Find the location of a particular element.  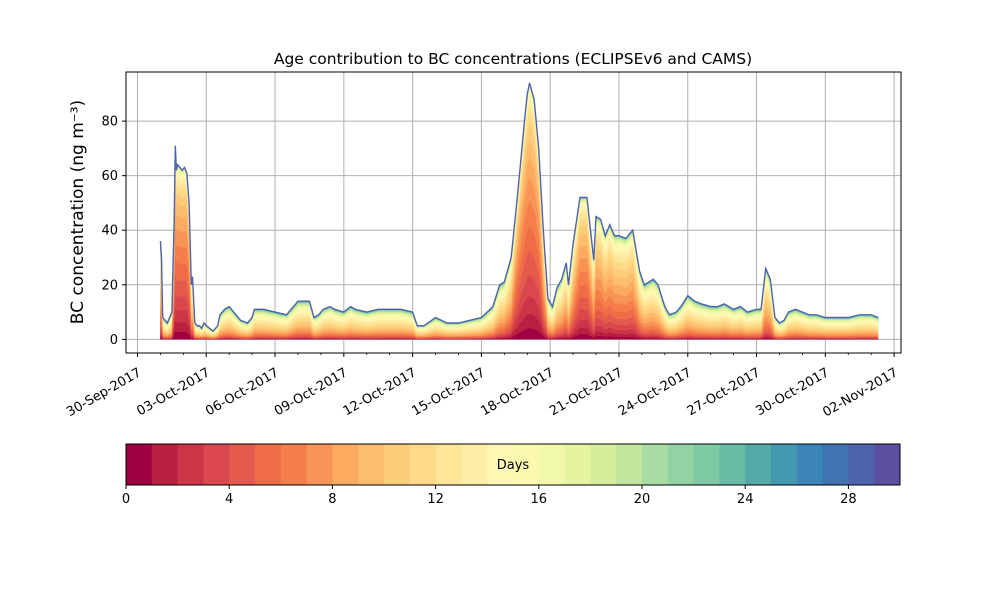

y-tick-label: 40 is located at coordinates (109, 231).